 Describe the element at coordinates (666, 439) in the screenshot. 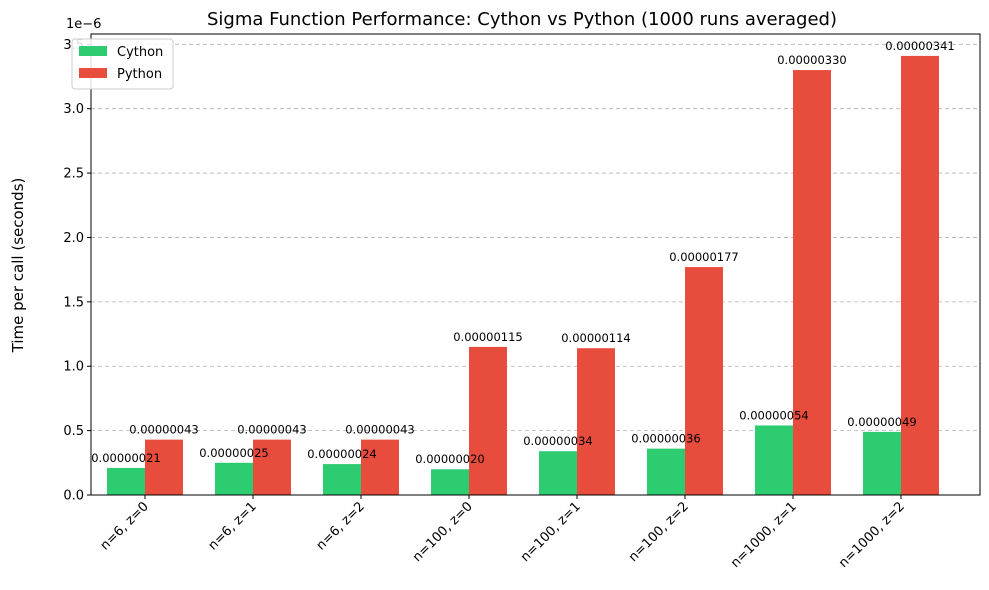

I see `bar-value-label: 0.00000036` at that location.